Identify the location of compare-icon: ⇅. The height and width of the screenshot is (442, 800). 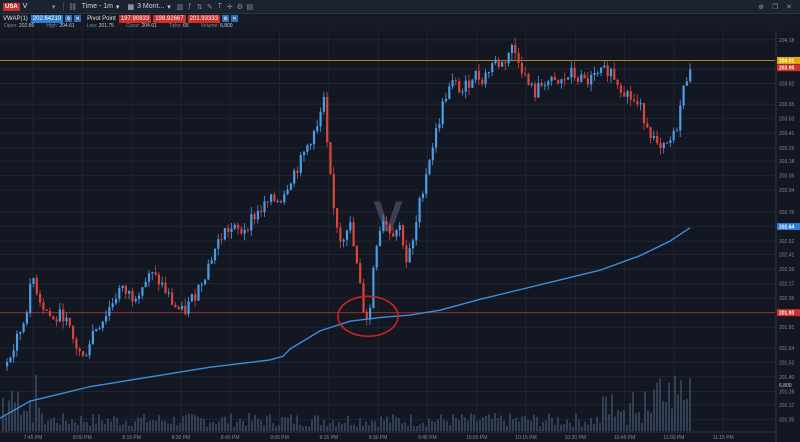
(199, 7).